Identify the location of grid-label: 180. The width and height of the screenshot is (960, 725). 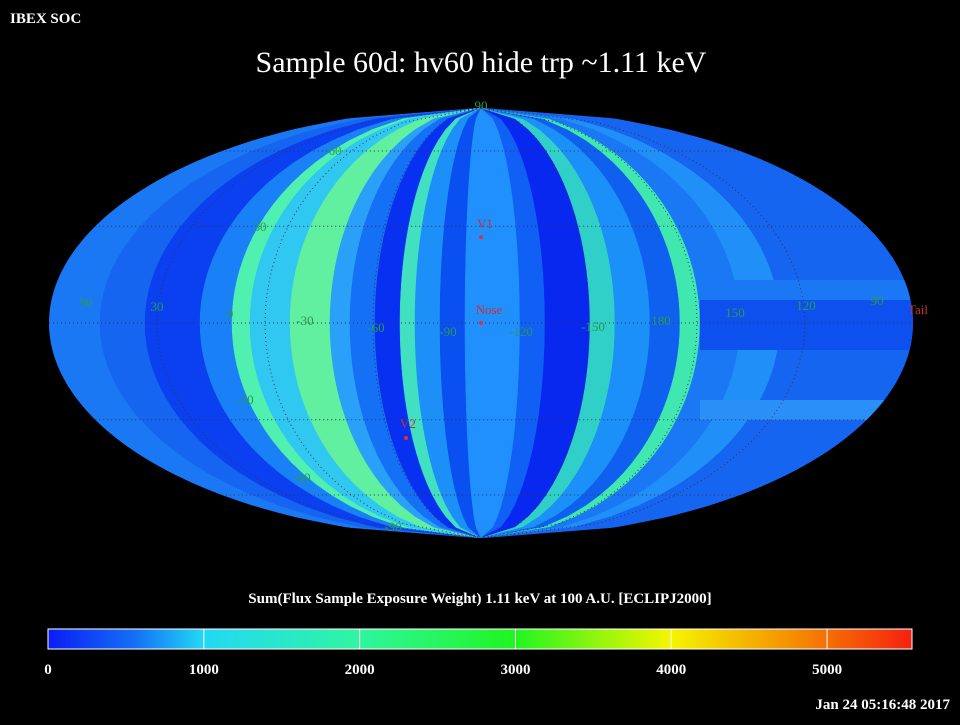
(661, 320).